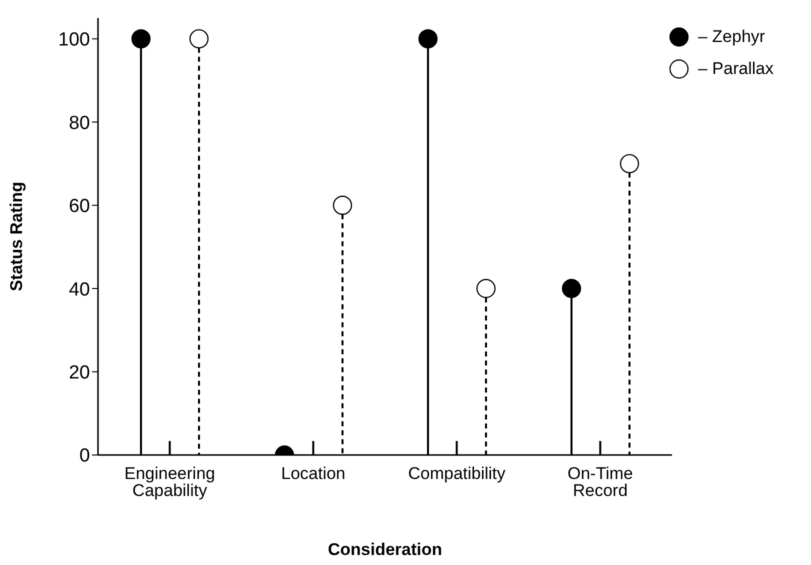 The width and height of the screenshot is (811, 565). Describe the element at coordinates (457, 474) in the screenshot. I see `x-tick-label: Compatibility` at that location.